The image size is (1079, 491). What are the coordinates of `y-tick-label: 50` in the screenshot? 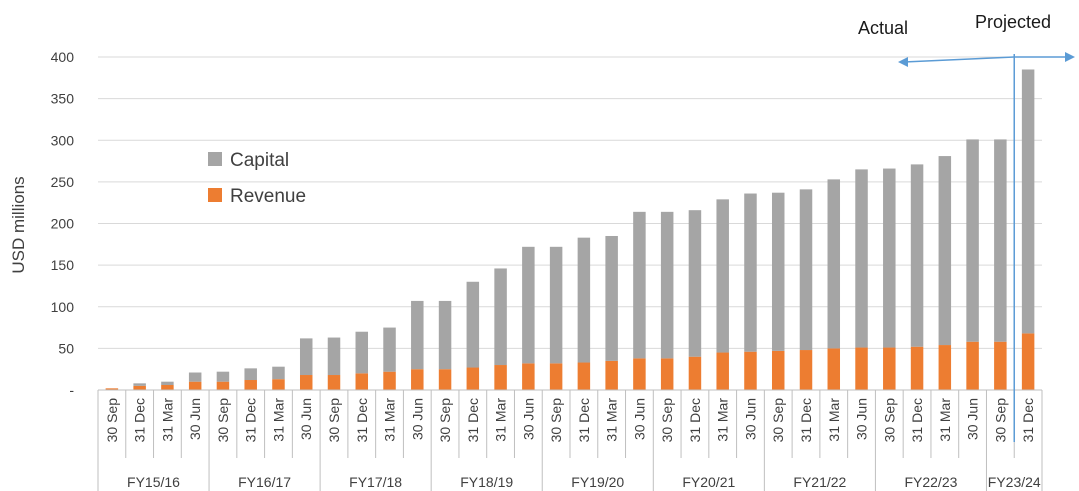 It's located at (66, 348).